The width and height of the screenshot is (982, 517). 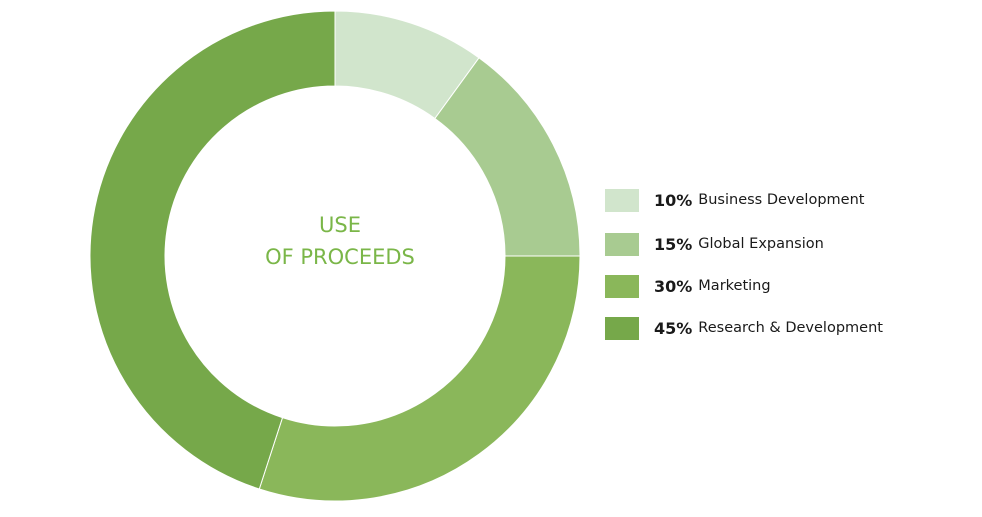 What do you see at coordinates (340, 257) in the screenshot?
I see `center-title-line-2: OF PROCEEDS` at bounding box center [340, 257].